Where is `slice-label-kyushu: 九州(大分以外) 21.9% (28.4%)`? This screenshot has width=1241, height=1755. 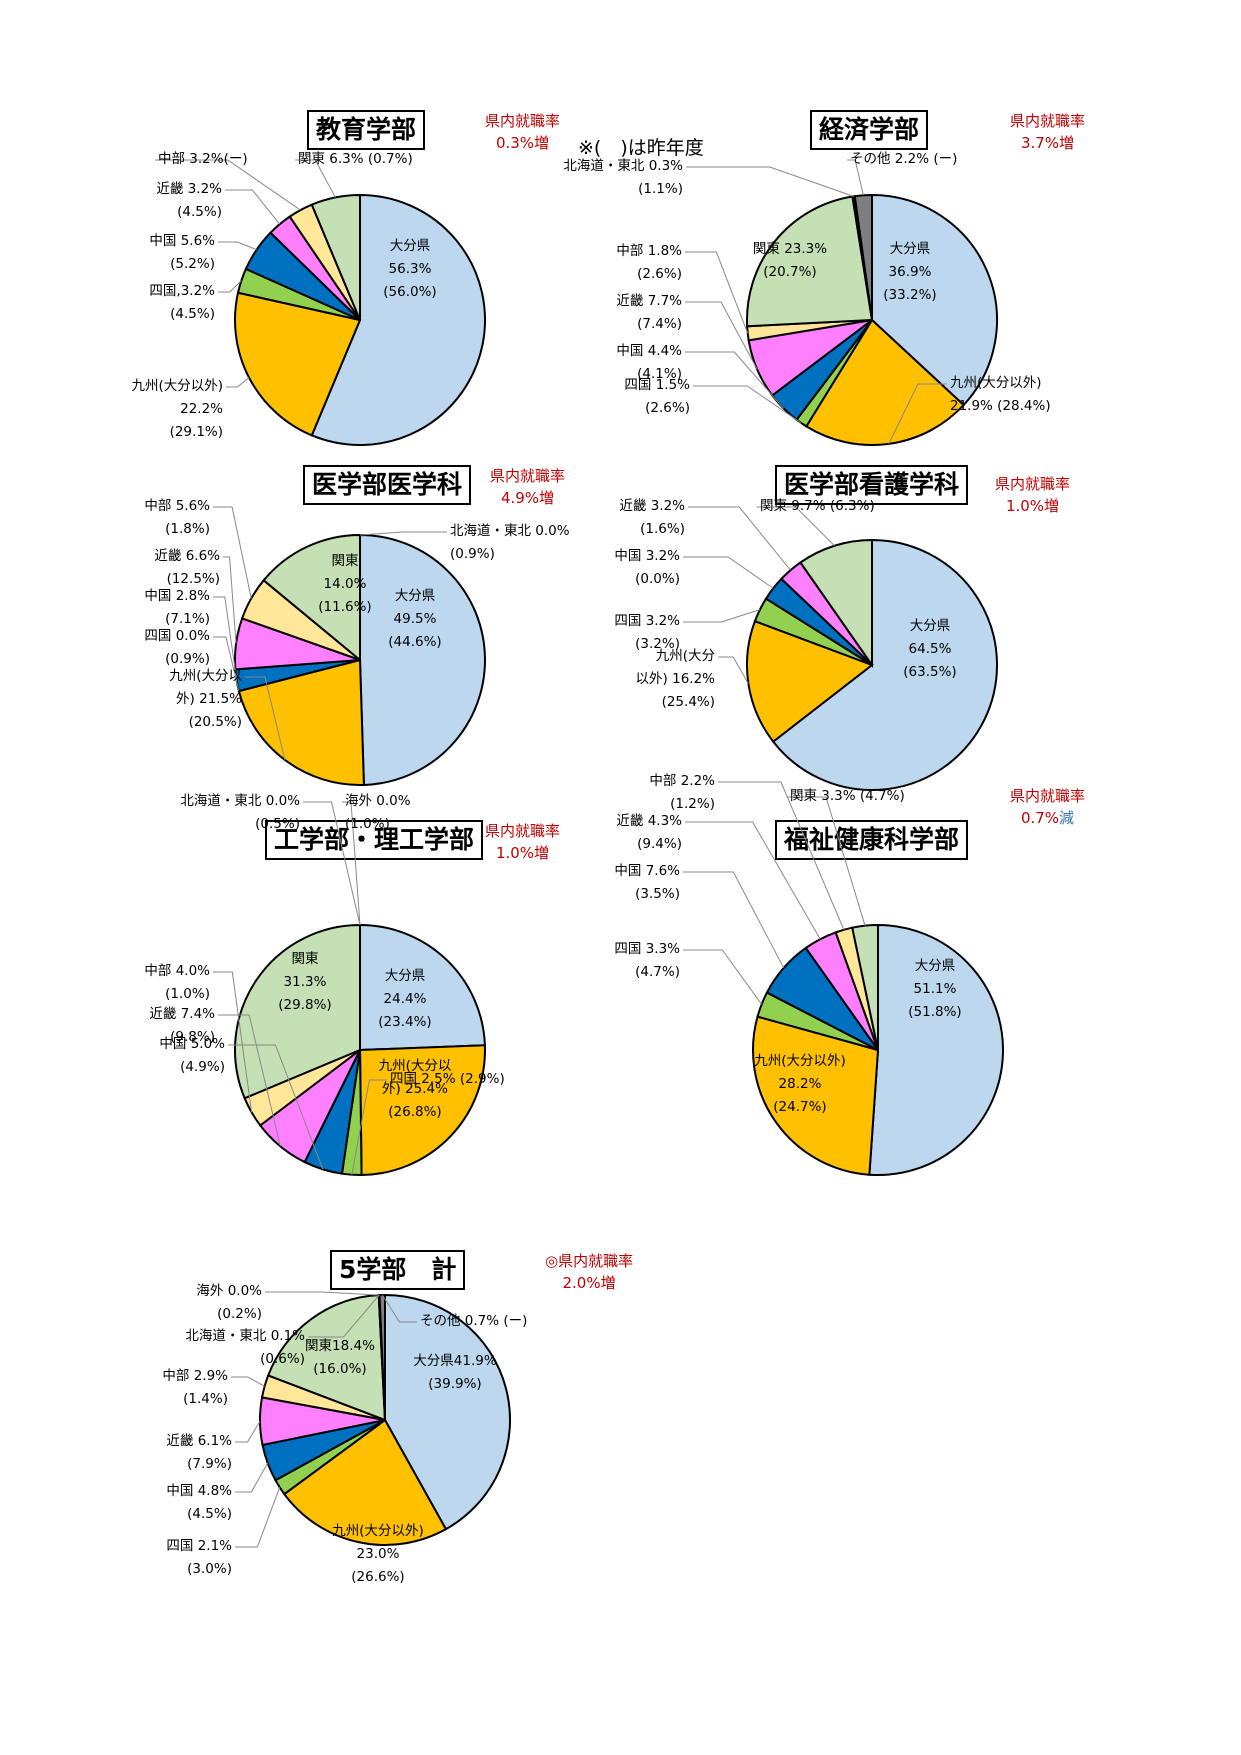
slice-label-kyushu: 九州(大分以外) 21.9% (28.4%) is located at coordinates (1000, 395).